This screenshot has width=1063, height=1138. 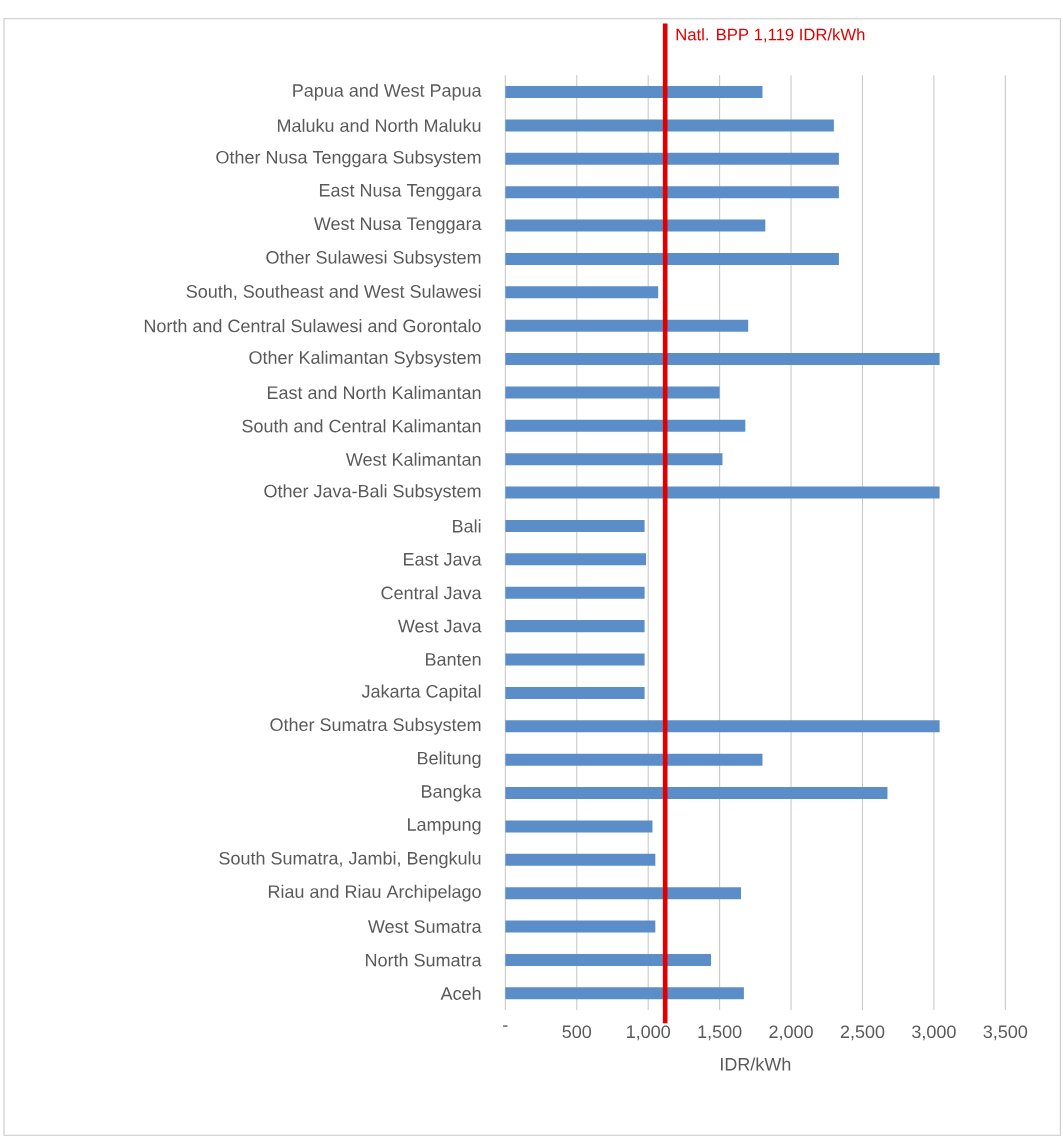 What do you see at coordinates (373, 259) in the screenshot?
I see `y-tick-label: Other Sulawesi Subsystem` at bounding box center [373, 259].